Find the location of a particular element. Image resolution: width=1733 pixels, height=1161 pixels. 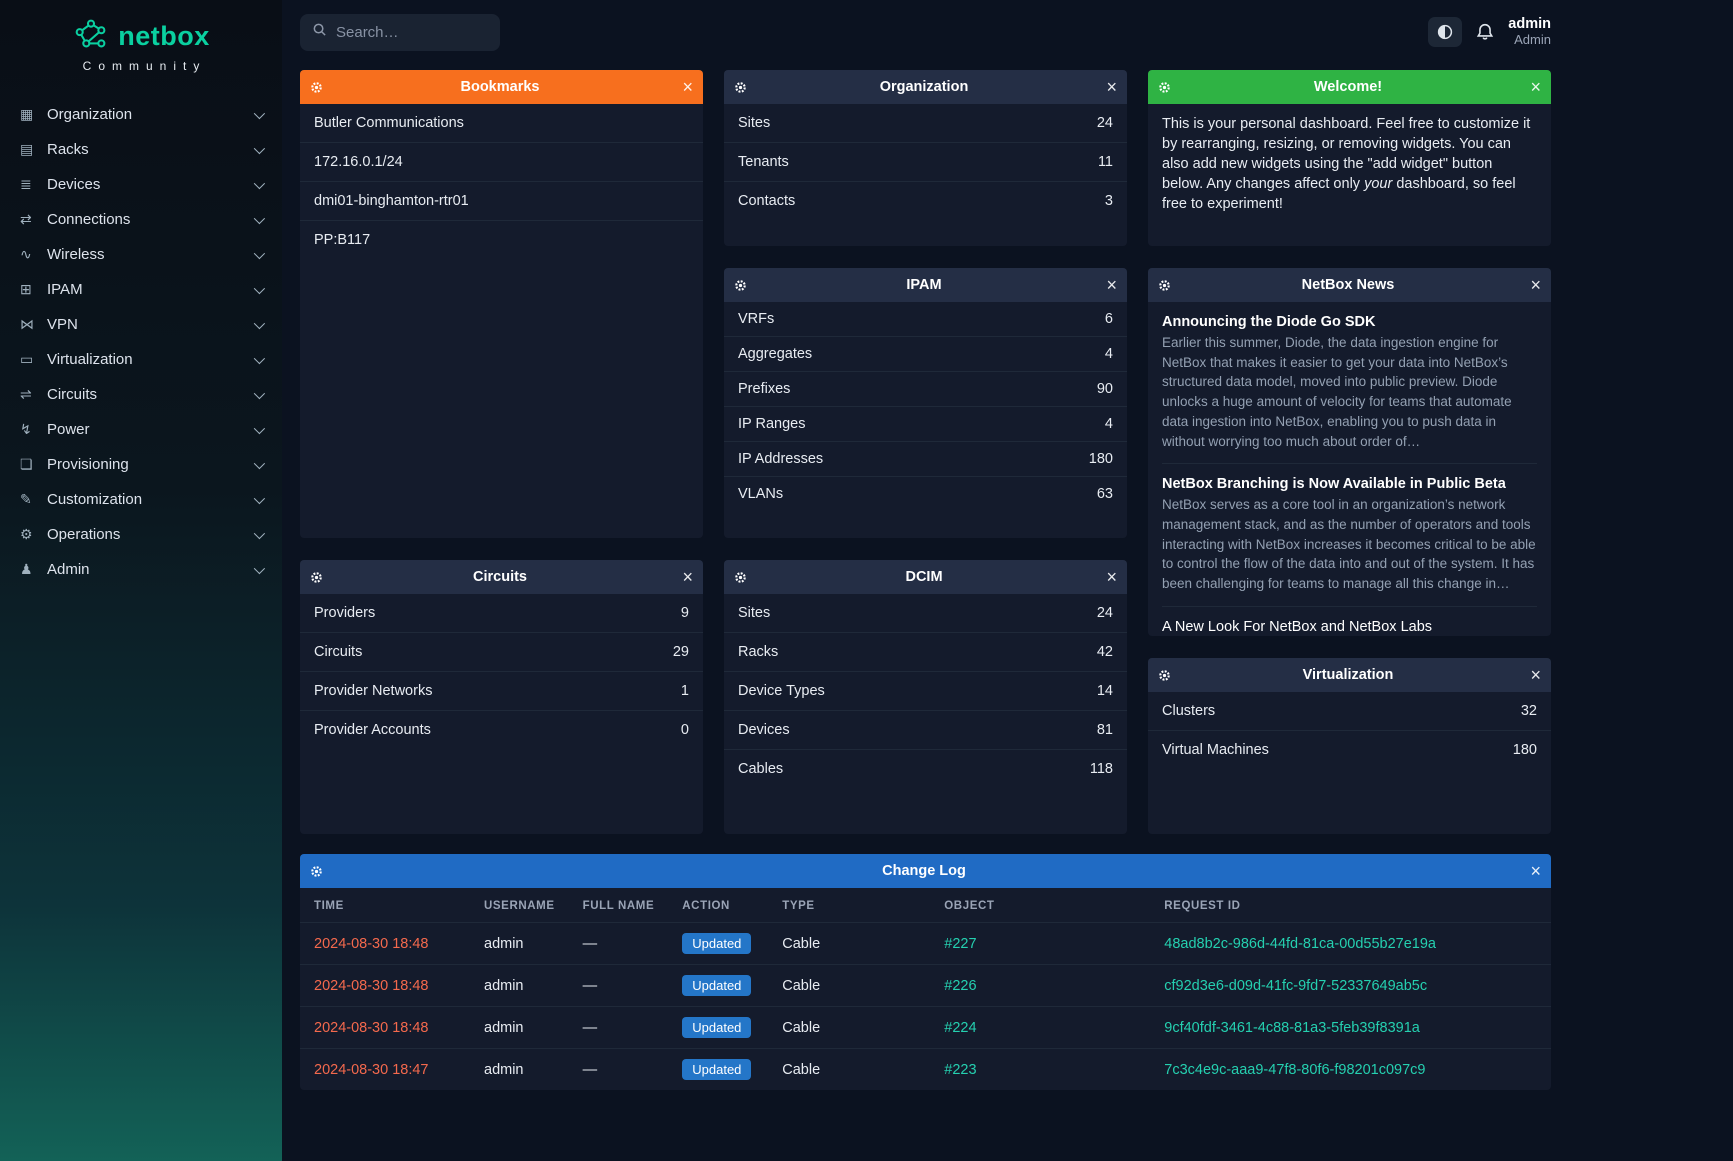

circuits-icon: ⇌ is located at coordinates (26, 394).